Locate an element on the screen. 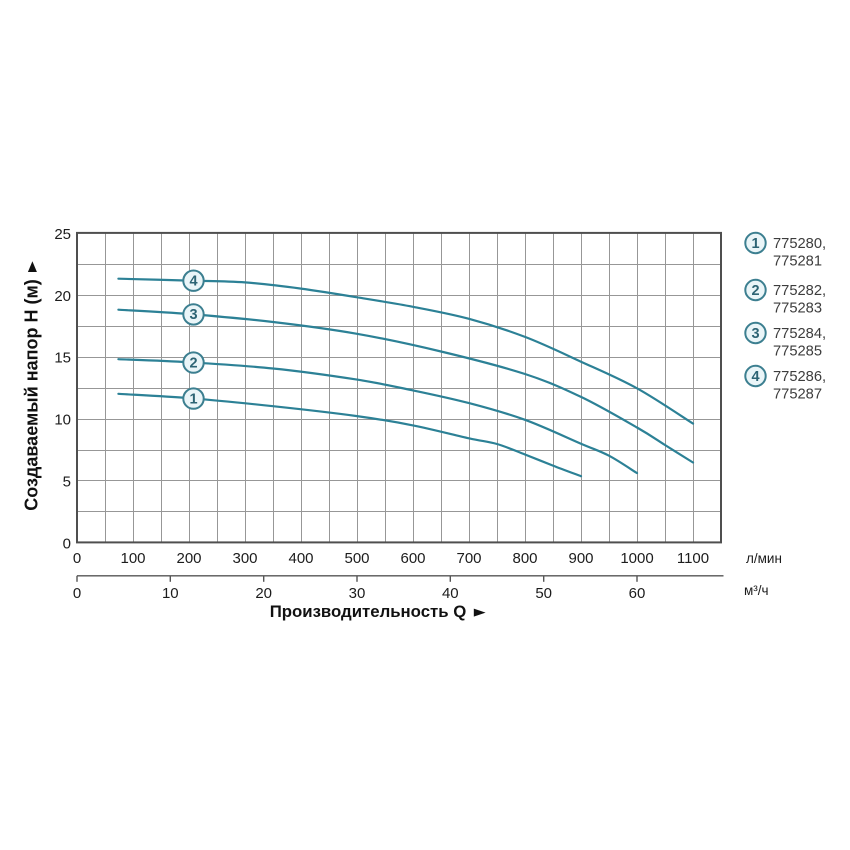  svg-text: 200 is located at coordinates (188, 558).